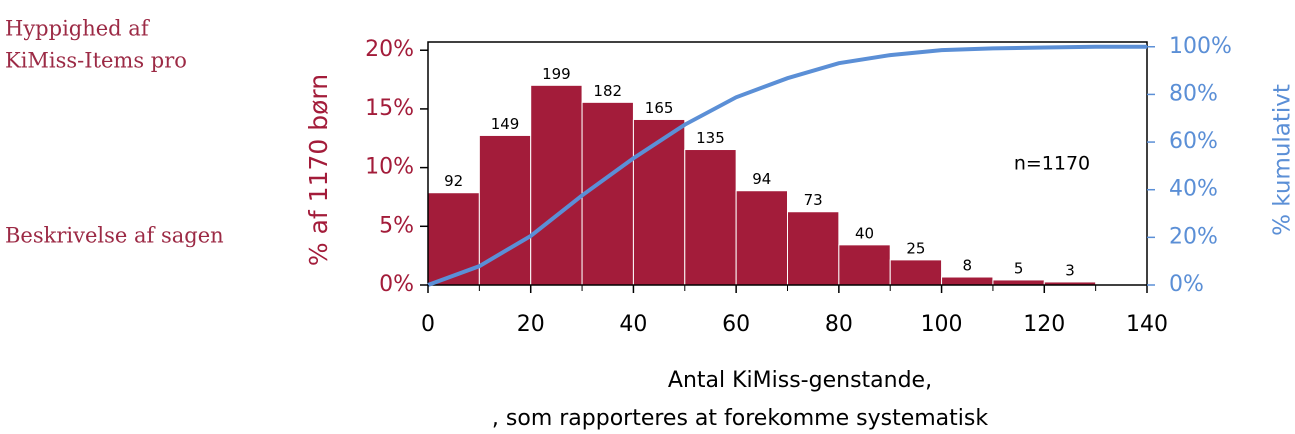  Describe the element at coordinates (556, 74) in the screenshot. I see `data-label: 199` at that location.